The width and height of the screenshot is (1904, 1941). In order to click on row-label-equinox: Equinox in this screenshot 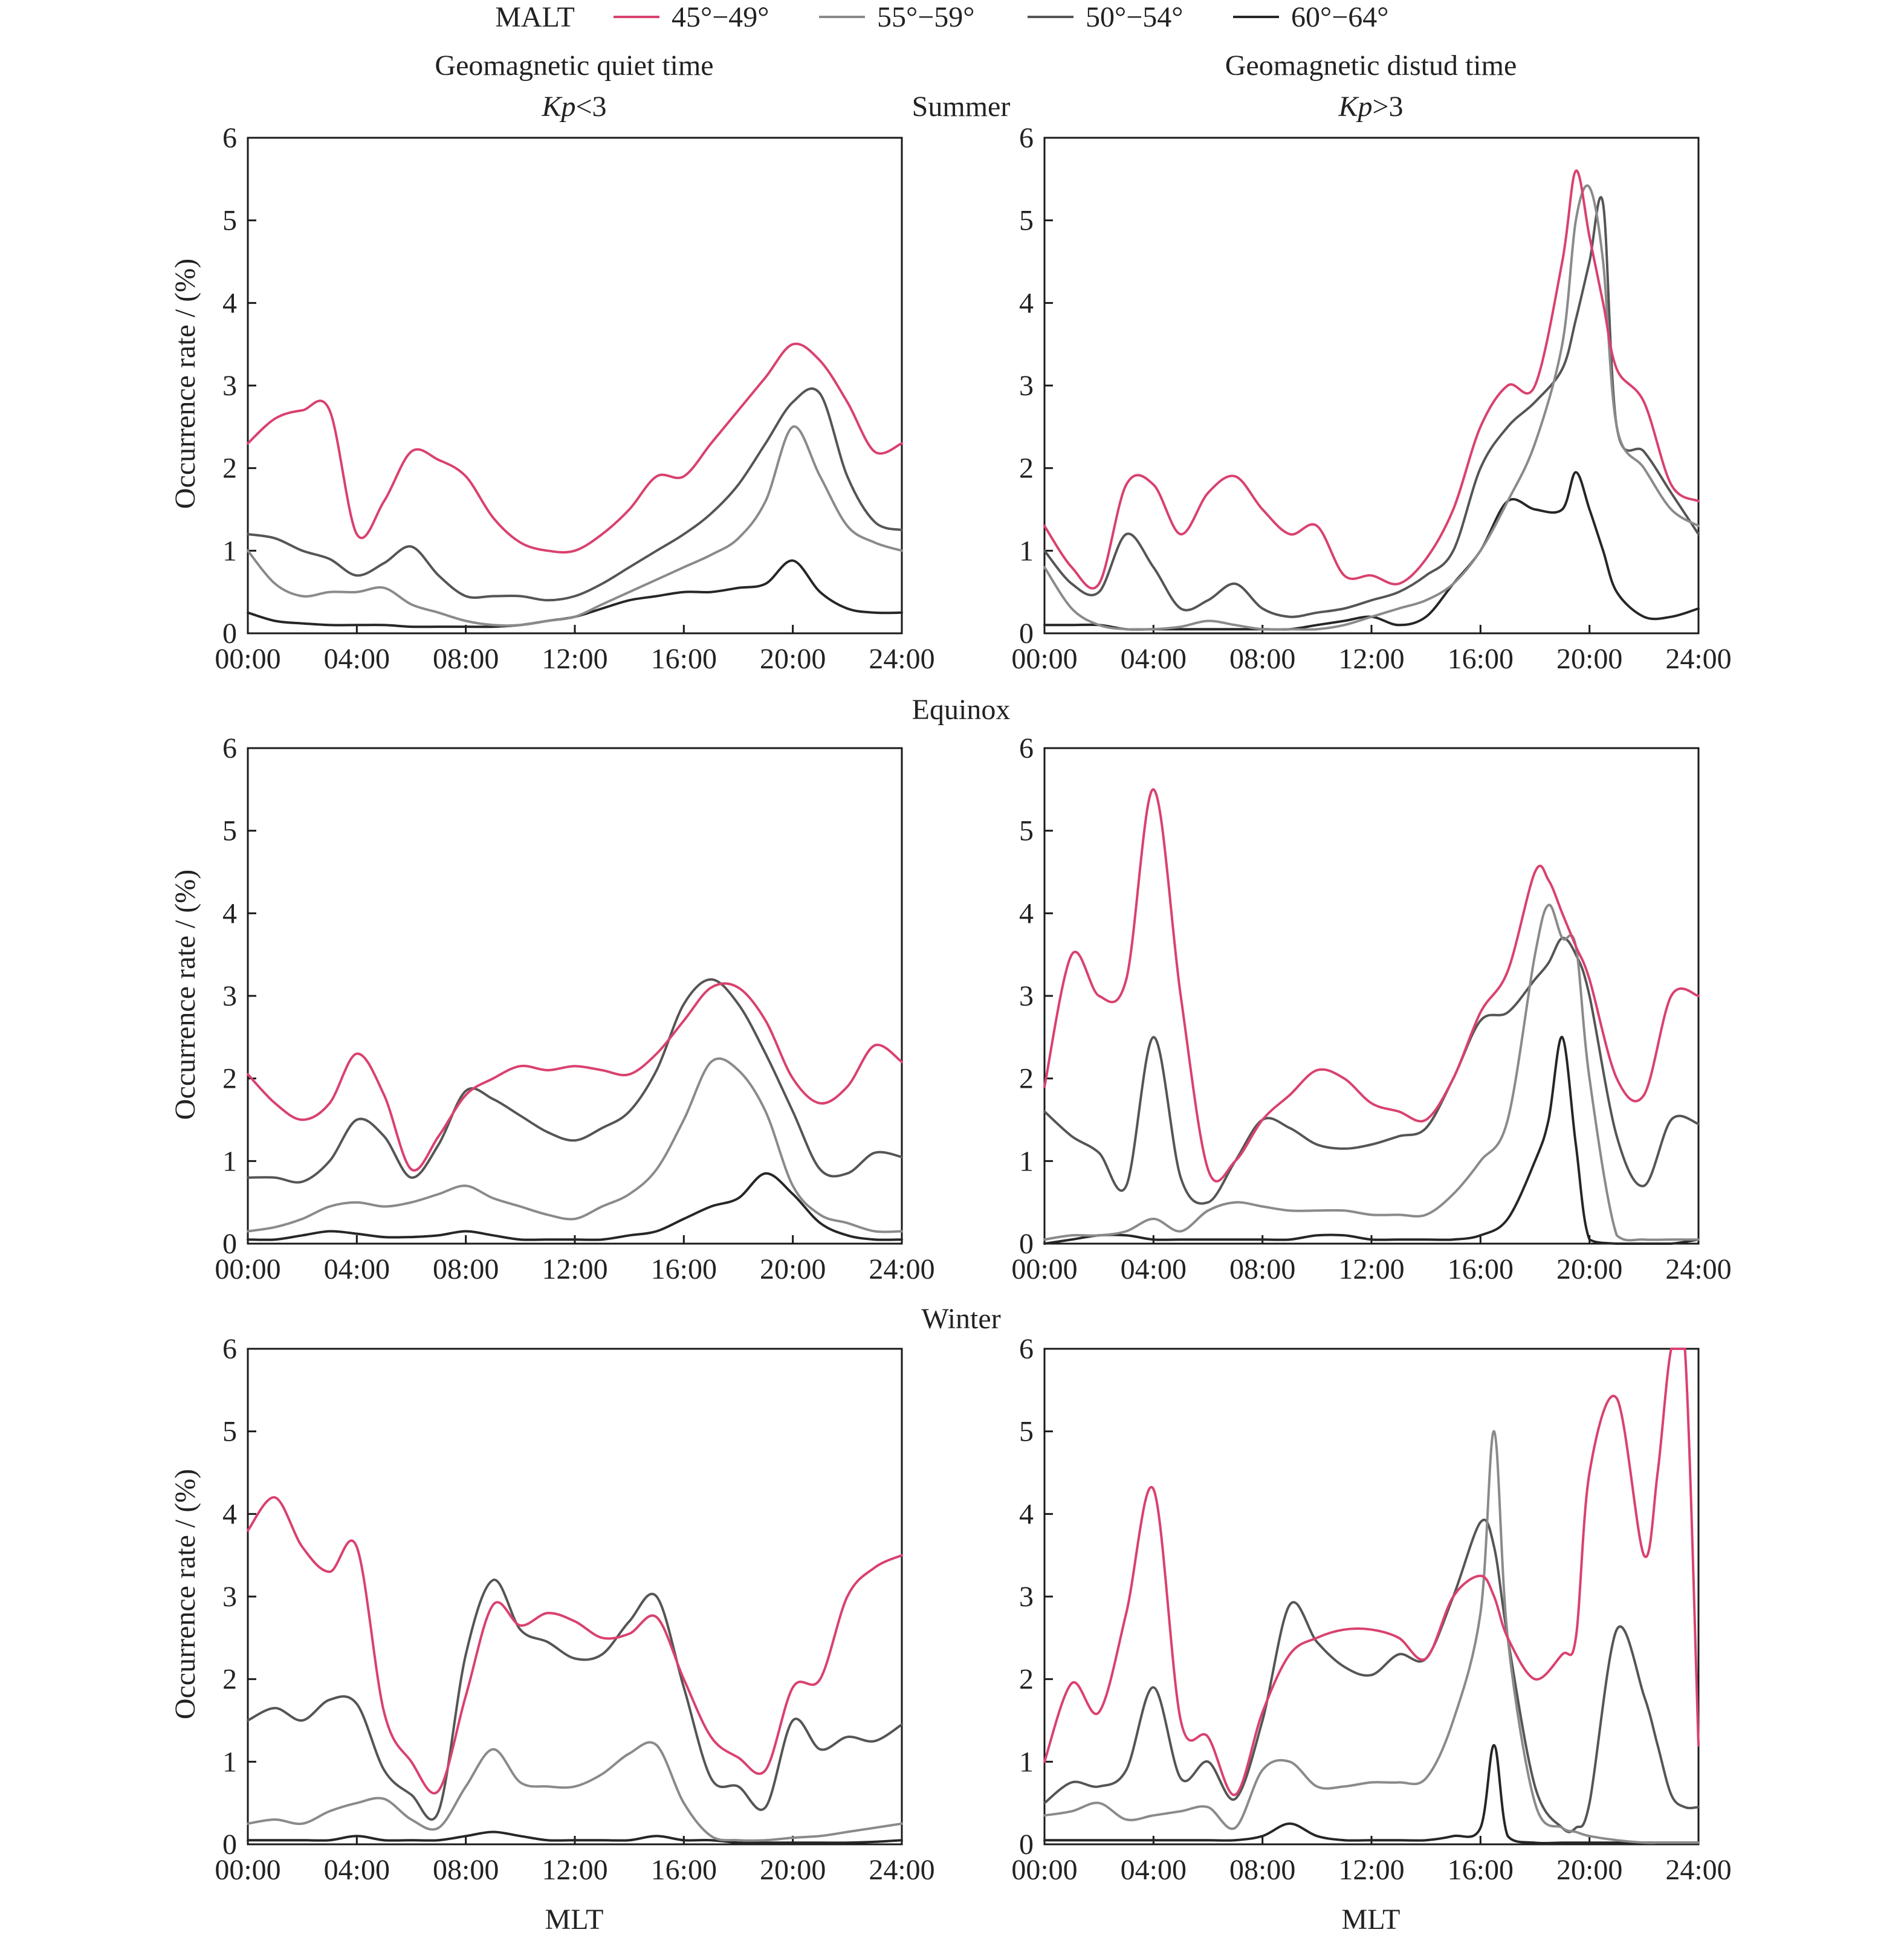, I will do `click(961, 710)`.